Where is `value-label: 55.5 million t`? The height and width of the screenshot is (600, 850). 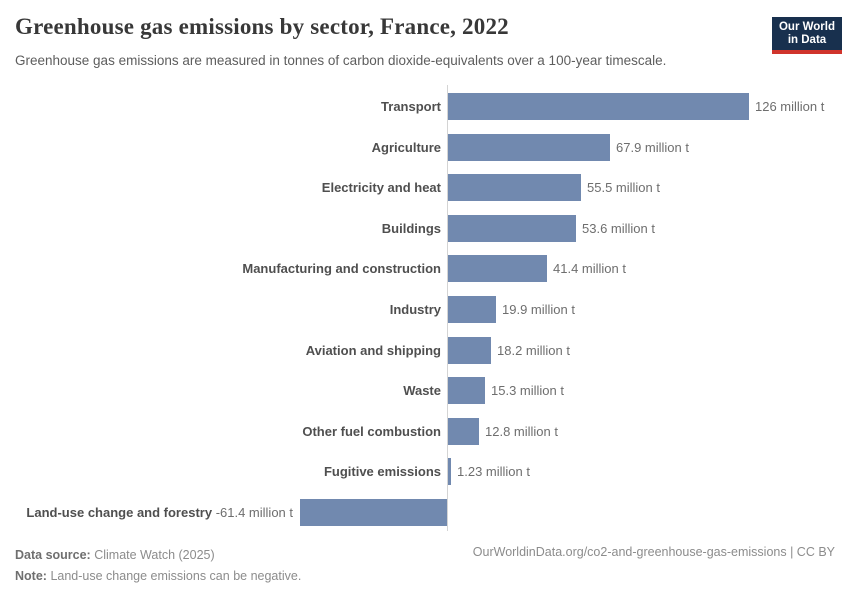
value-label: 55.5 million t is located at coordinates (623, 188).